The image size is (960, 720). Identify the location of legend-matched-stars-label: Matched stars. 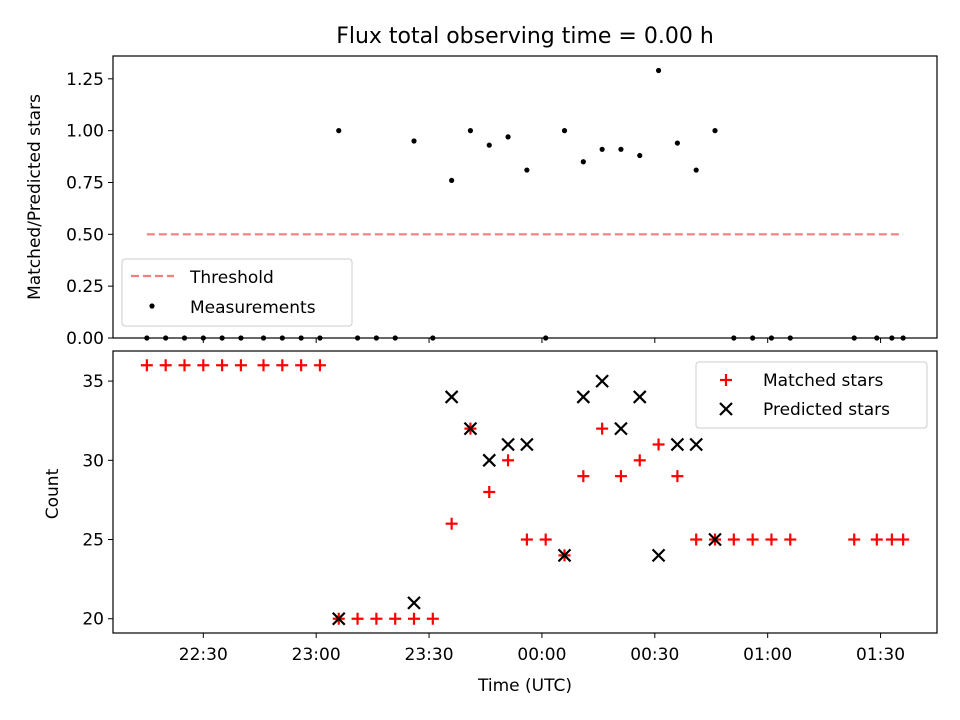
(823, 381).